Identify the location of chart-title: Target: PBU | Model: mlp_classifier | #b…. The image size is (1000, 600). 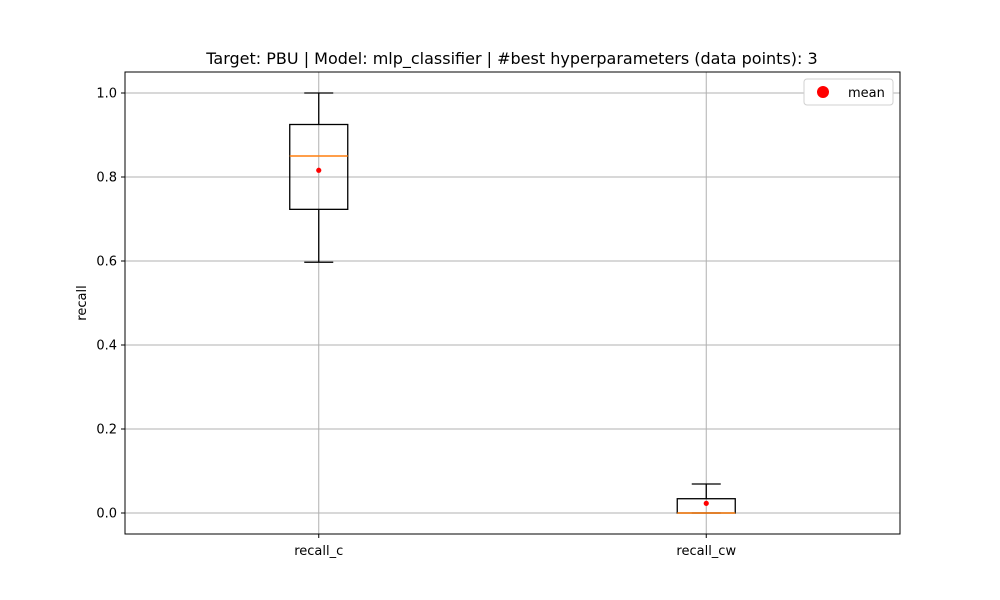
(511, 59).